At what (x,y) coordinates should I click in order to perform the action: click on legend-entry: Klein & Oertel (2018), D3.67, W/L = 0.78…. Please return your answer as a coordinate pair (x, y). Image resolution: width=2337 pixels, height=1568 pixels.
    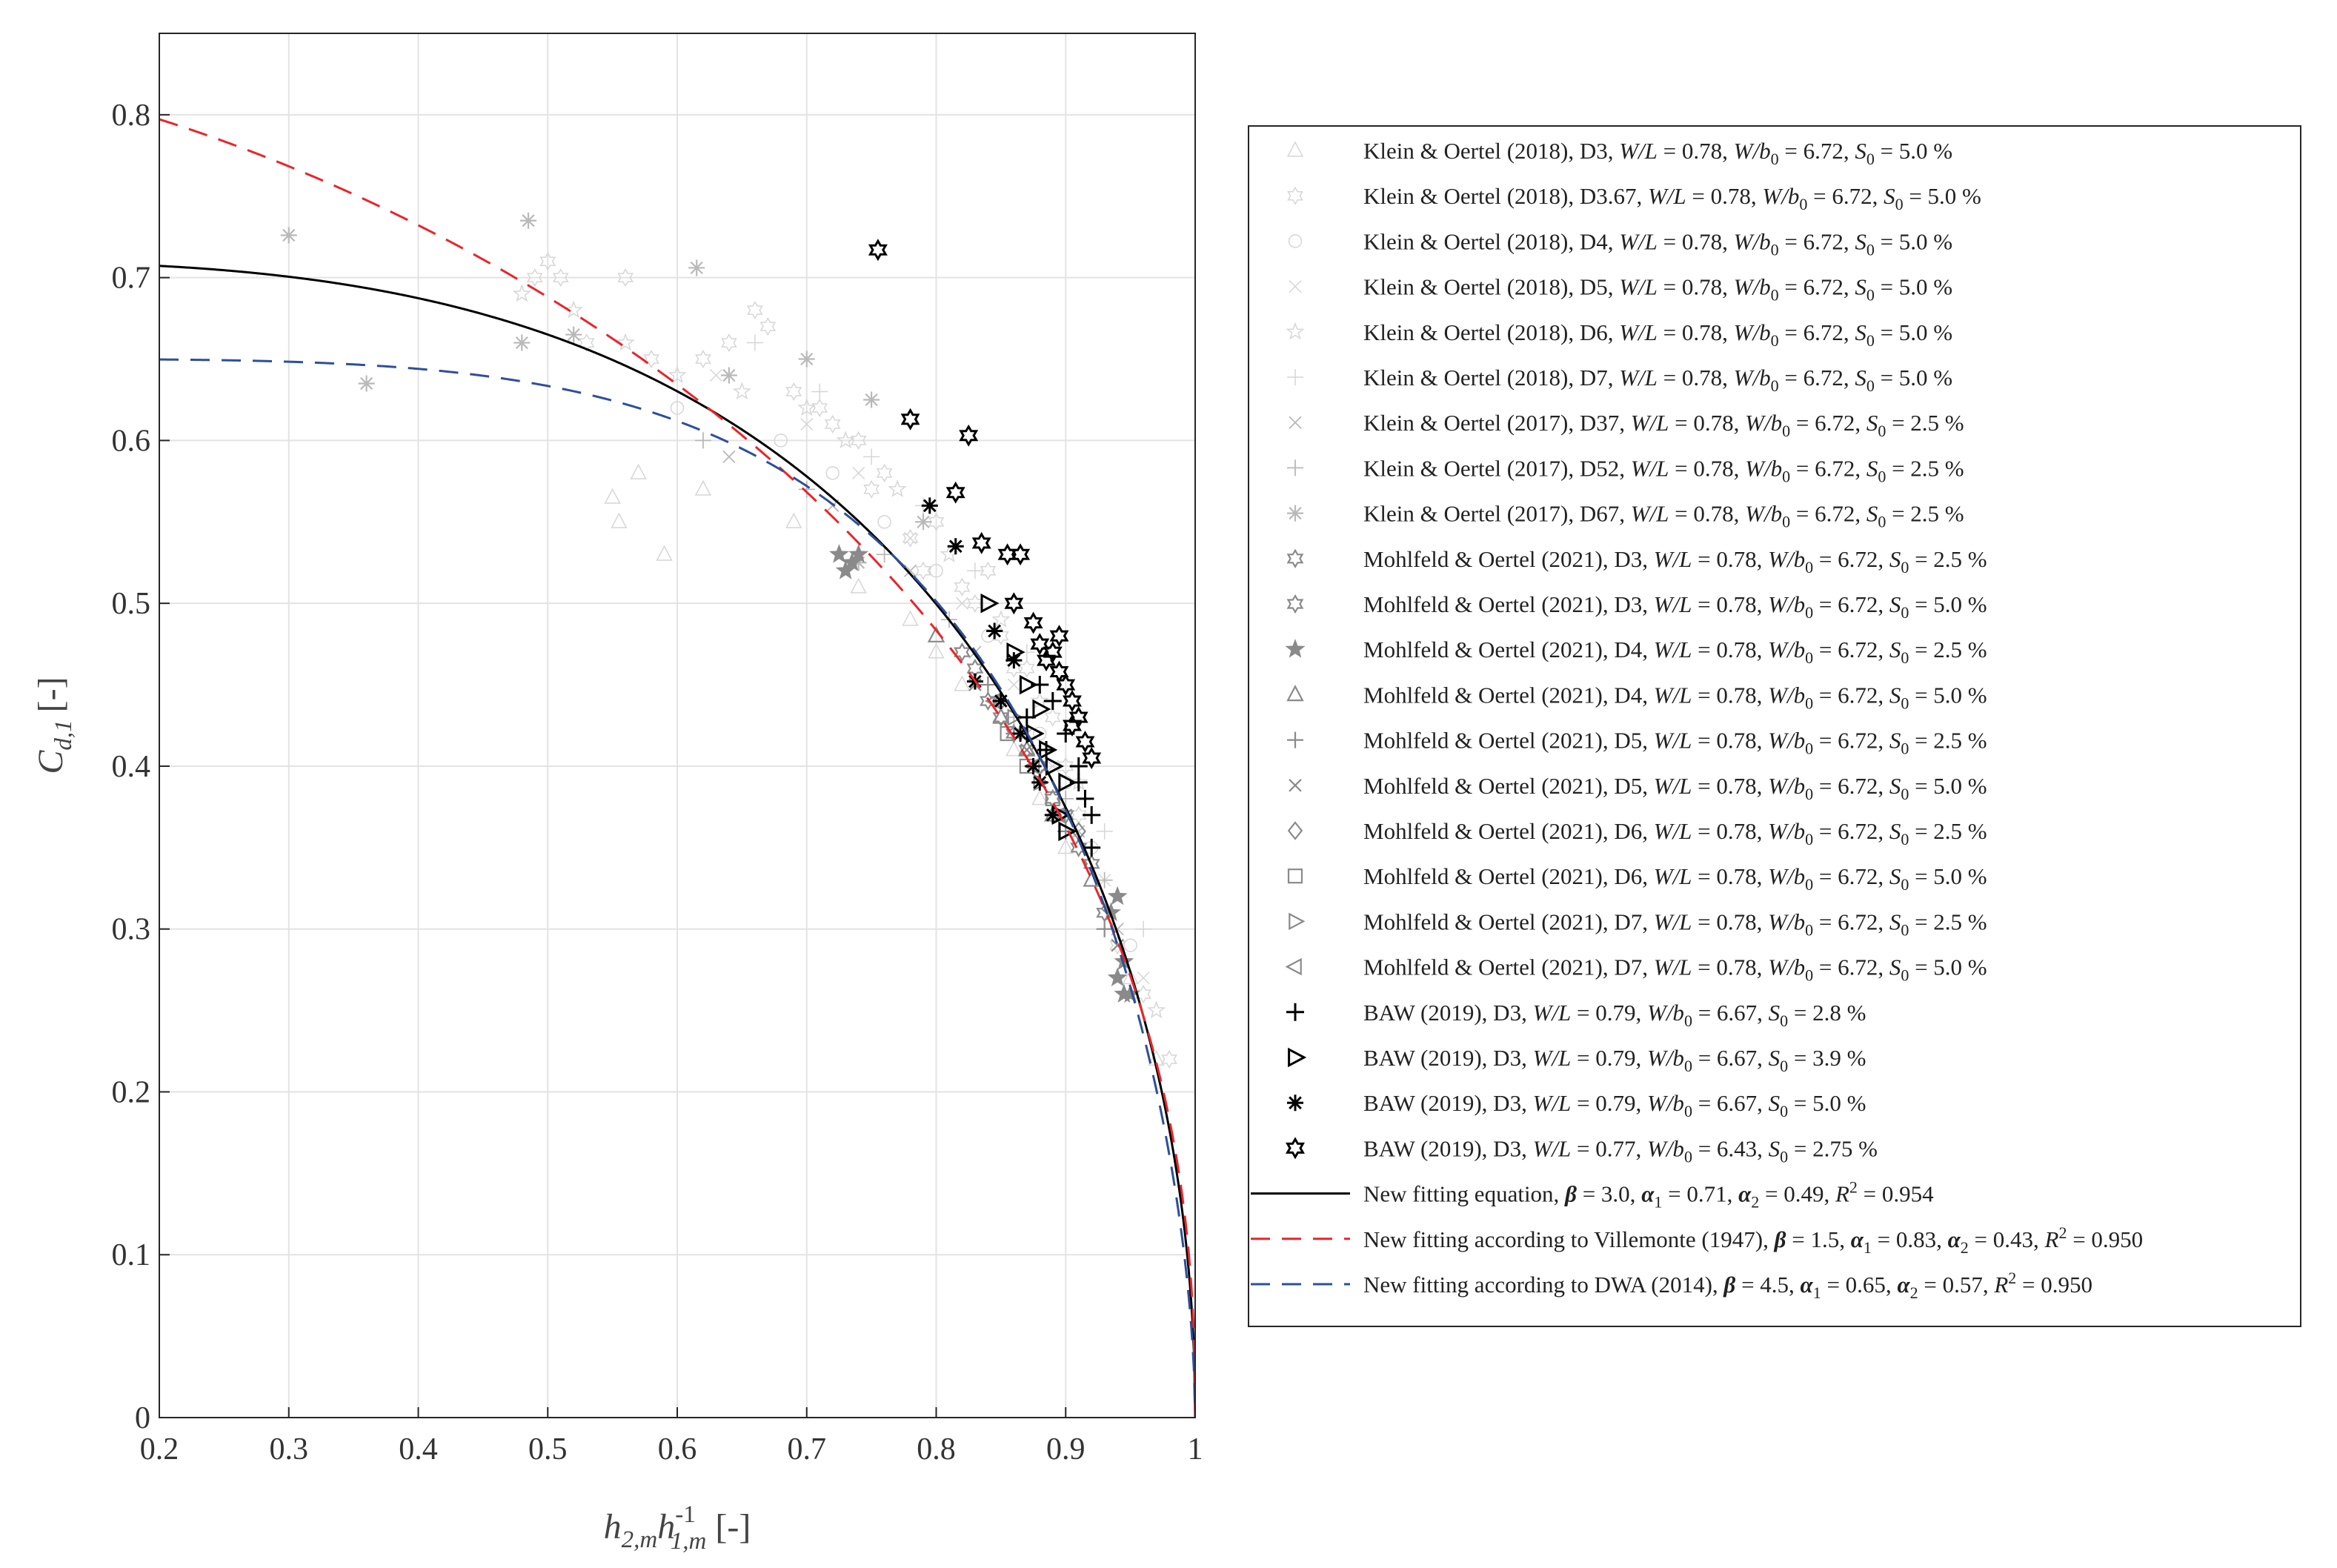
    Looking at the image, I should click on (1672, 198).